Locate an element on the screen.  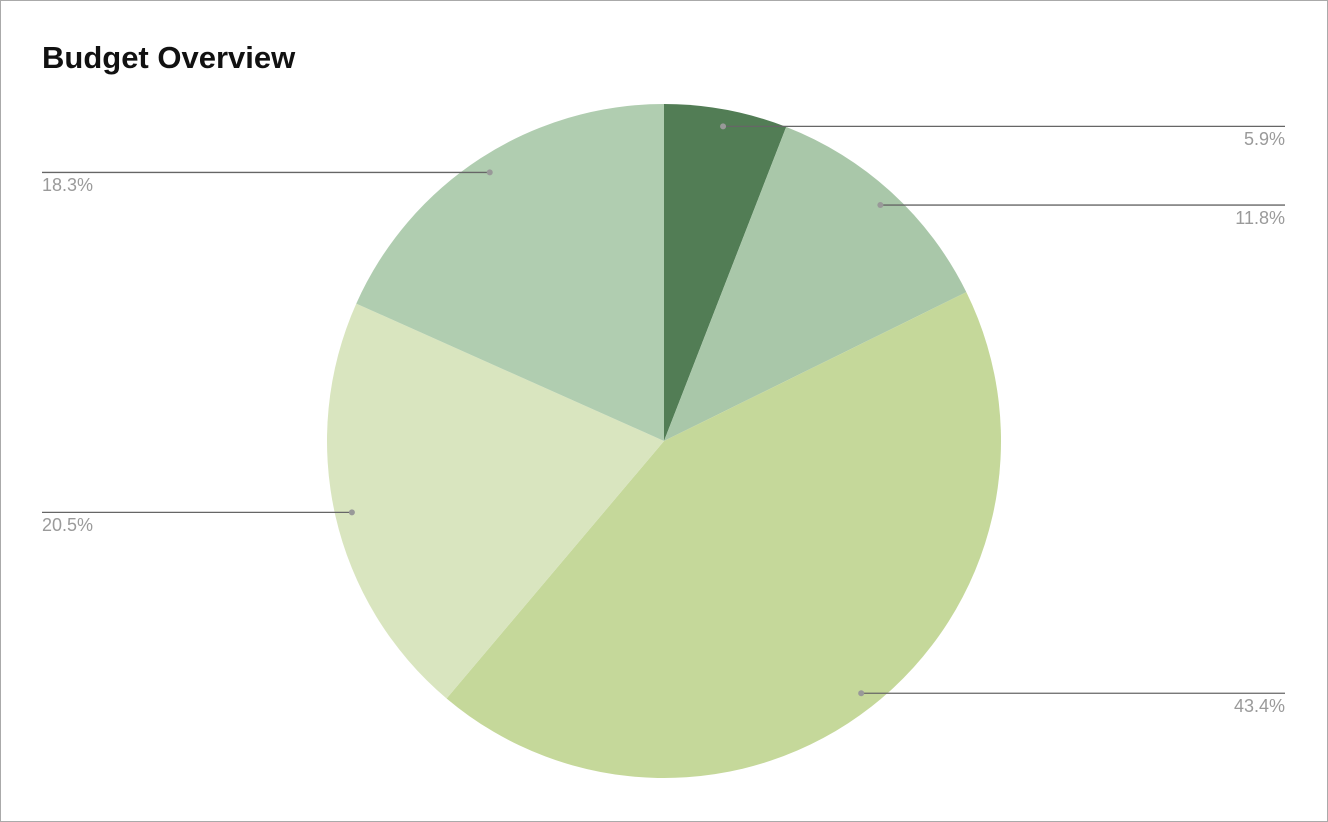
data-label: 5.9% is located at coordinates (1264, 139).